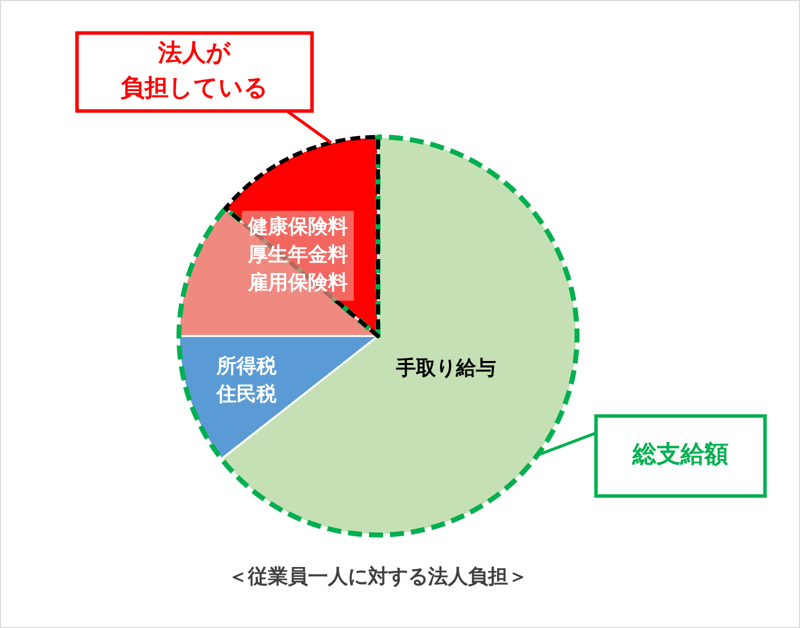 The height and width of the screenshot is (628, 800). I want to click on text: ＜従業員一人に対する法人負担＞, so click(378, 576).